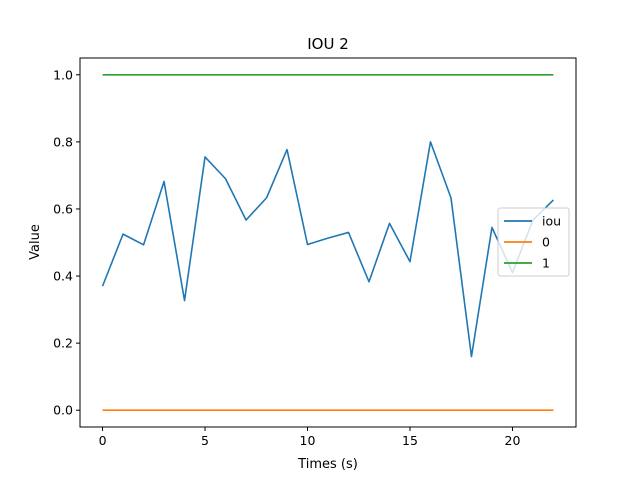  I want to click on y-tick-label: 0.2, so click(63, 343).